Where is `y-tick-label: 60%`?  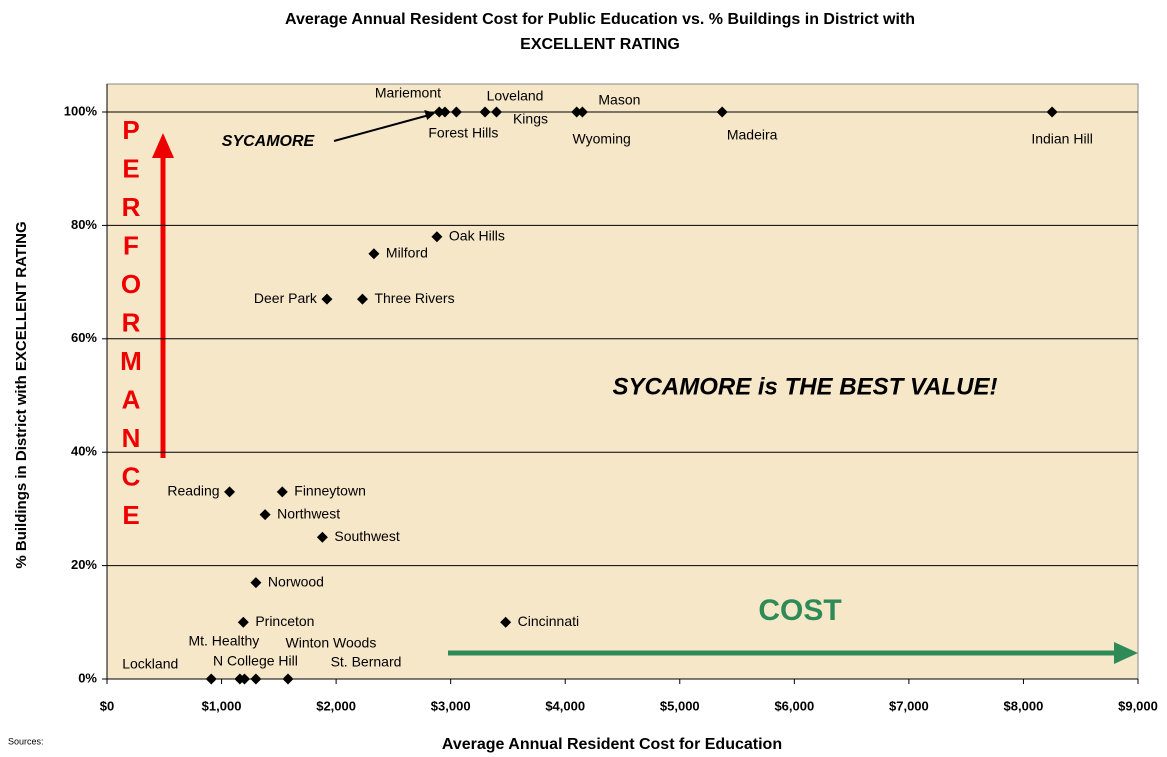 y-tick-label: 60% is located at coordinates (84, 337).